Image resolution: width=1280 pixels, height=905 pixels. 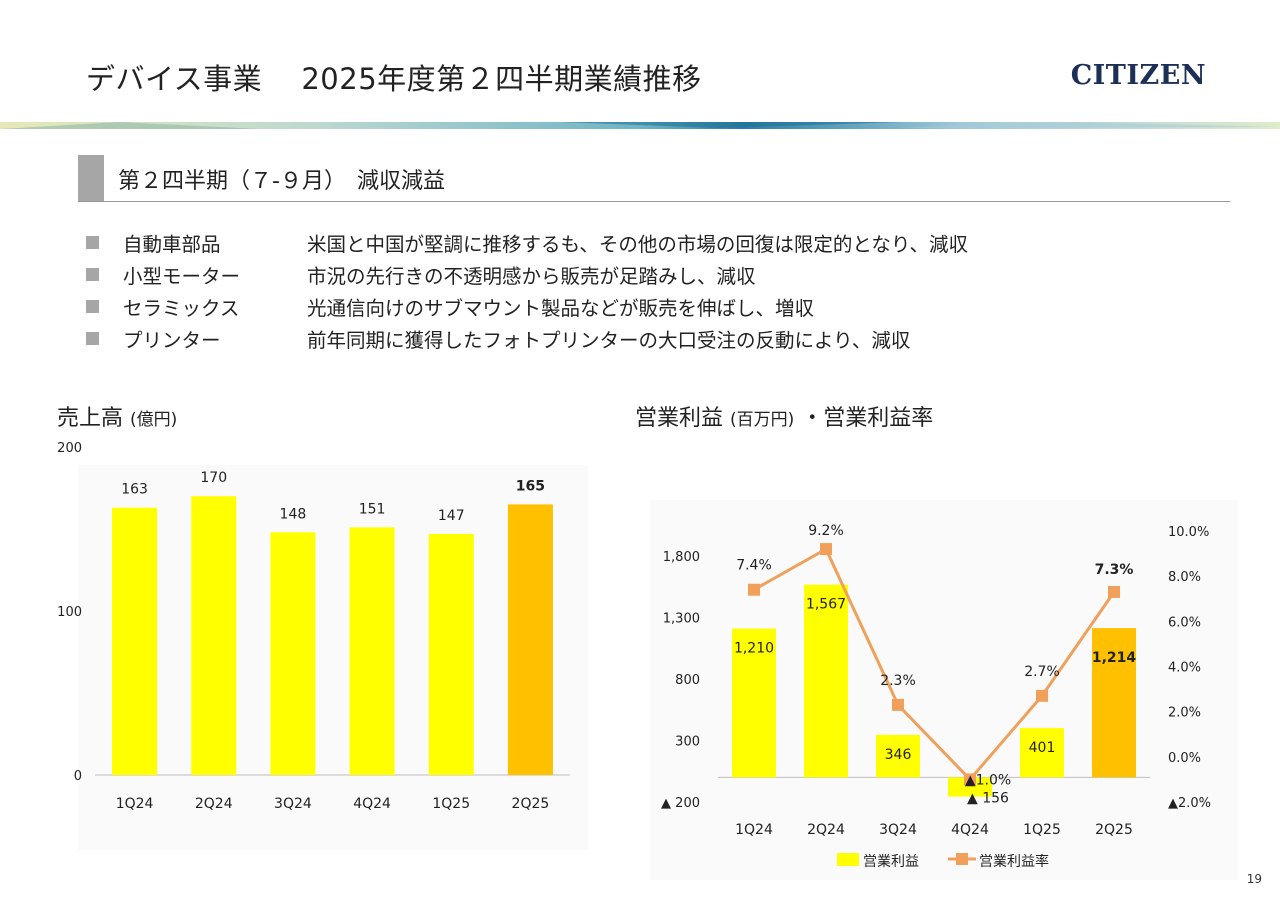 What do you see at coordinates (1042, 830) in the screenshot?
I see `profit-x-tick-label: 1Q25` at bounding box center [1042, 830].